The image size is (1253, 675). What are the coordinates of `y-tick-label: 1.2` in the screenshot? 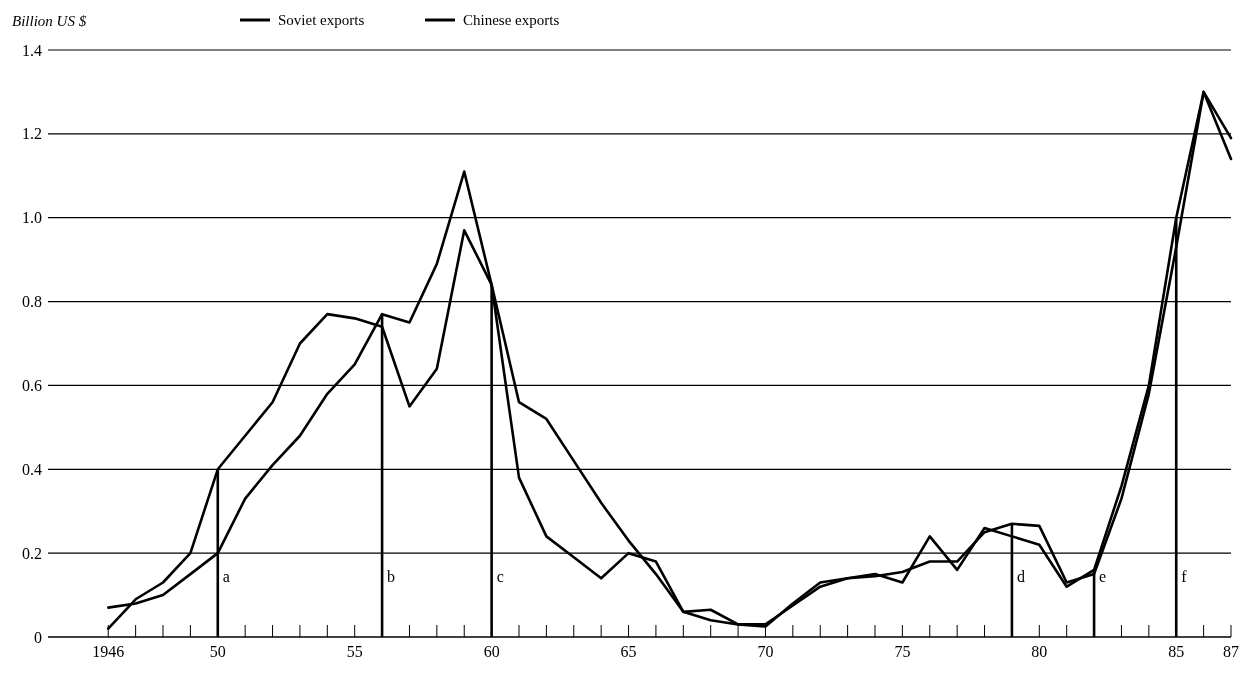 It's located at (32, 134).